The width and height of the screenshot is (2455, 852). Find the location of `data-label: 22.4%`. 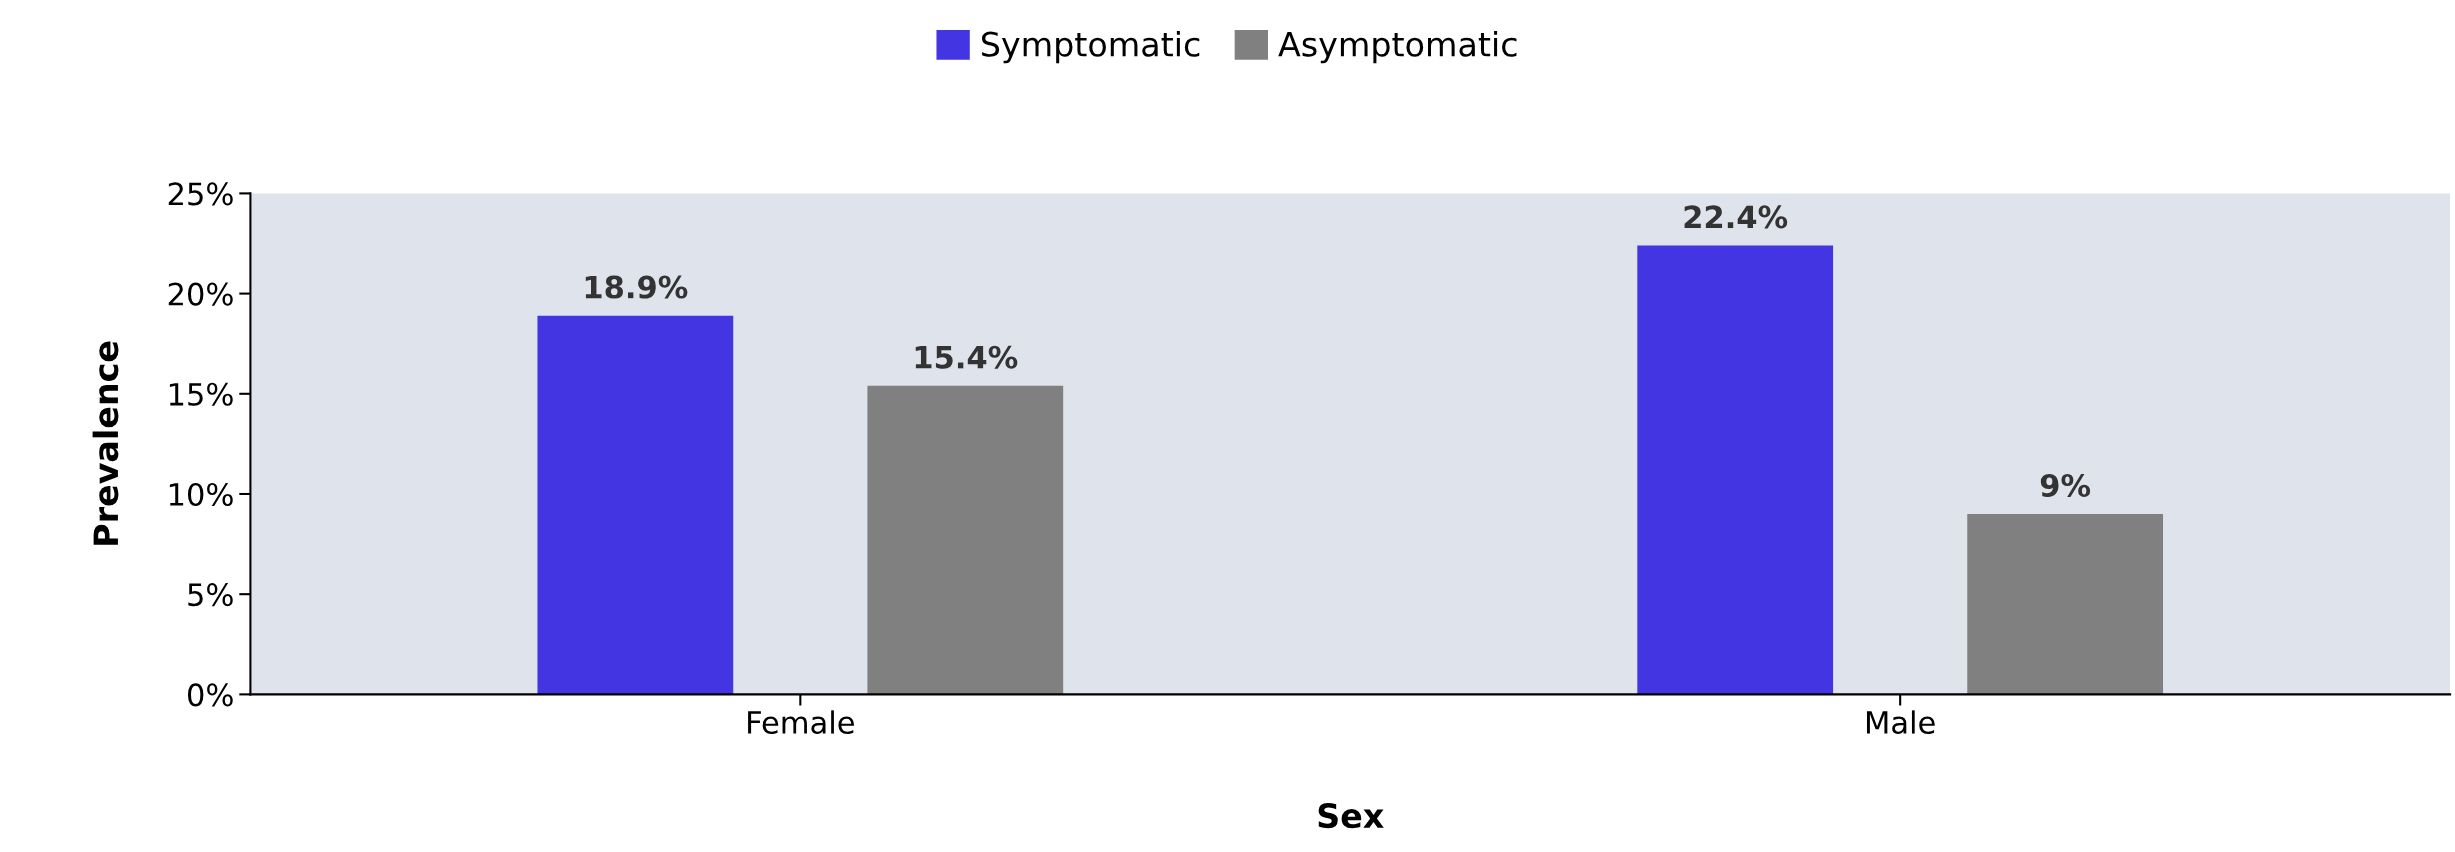

data-label: 22.4% is located at coordinates (1736, 217).